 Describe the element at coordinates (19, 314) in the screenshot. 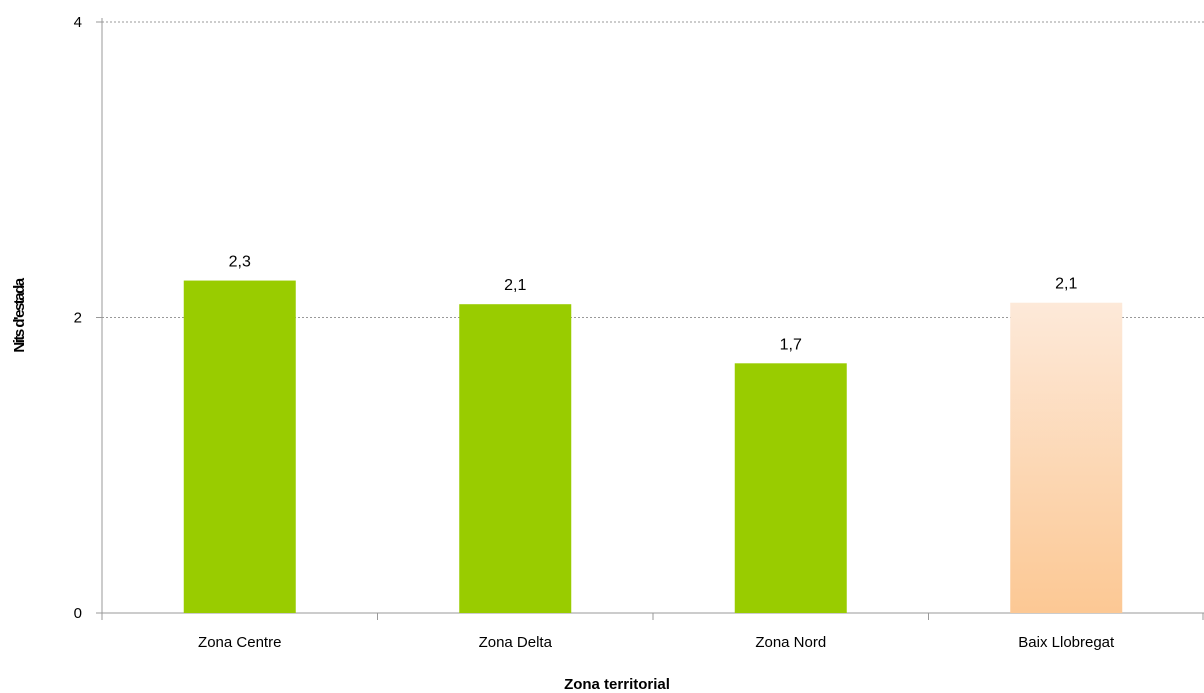

I see `y-axis-title: Nits d'estada` at that location.